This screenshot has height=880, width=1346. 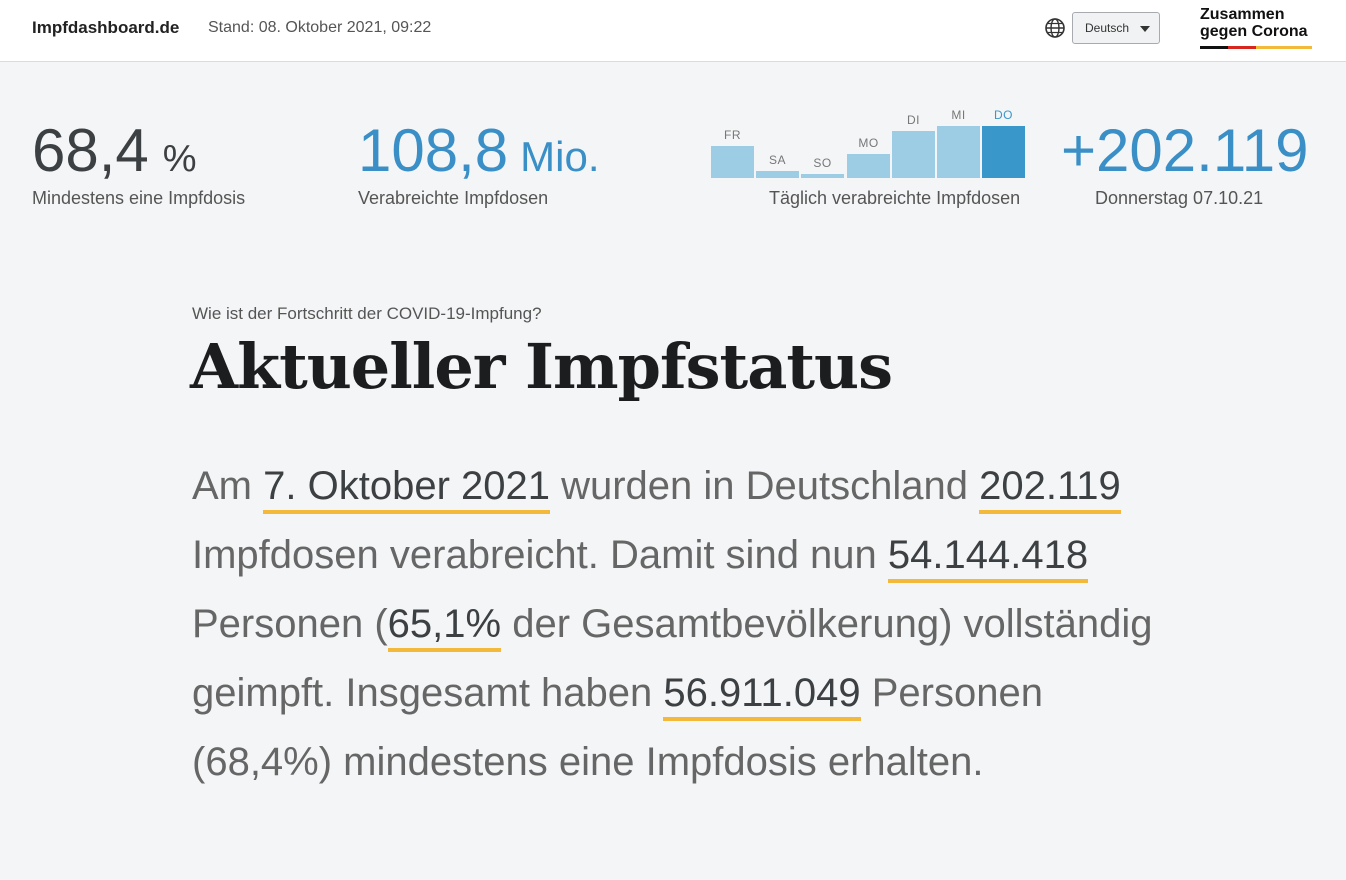 I want to click on daily-bar-mo, so click(x=868, y=166).